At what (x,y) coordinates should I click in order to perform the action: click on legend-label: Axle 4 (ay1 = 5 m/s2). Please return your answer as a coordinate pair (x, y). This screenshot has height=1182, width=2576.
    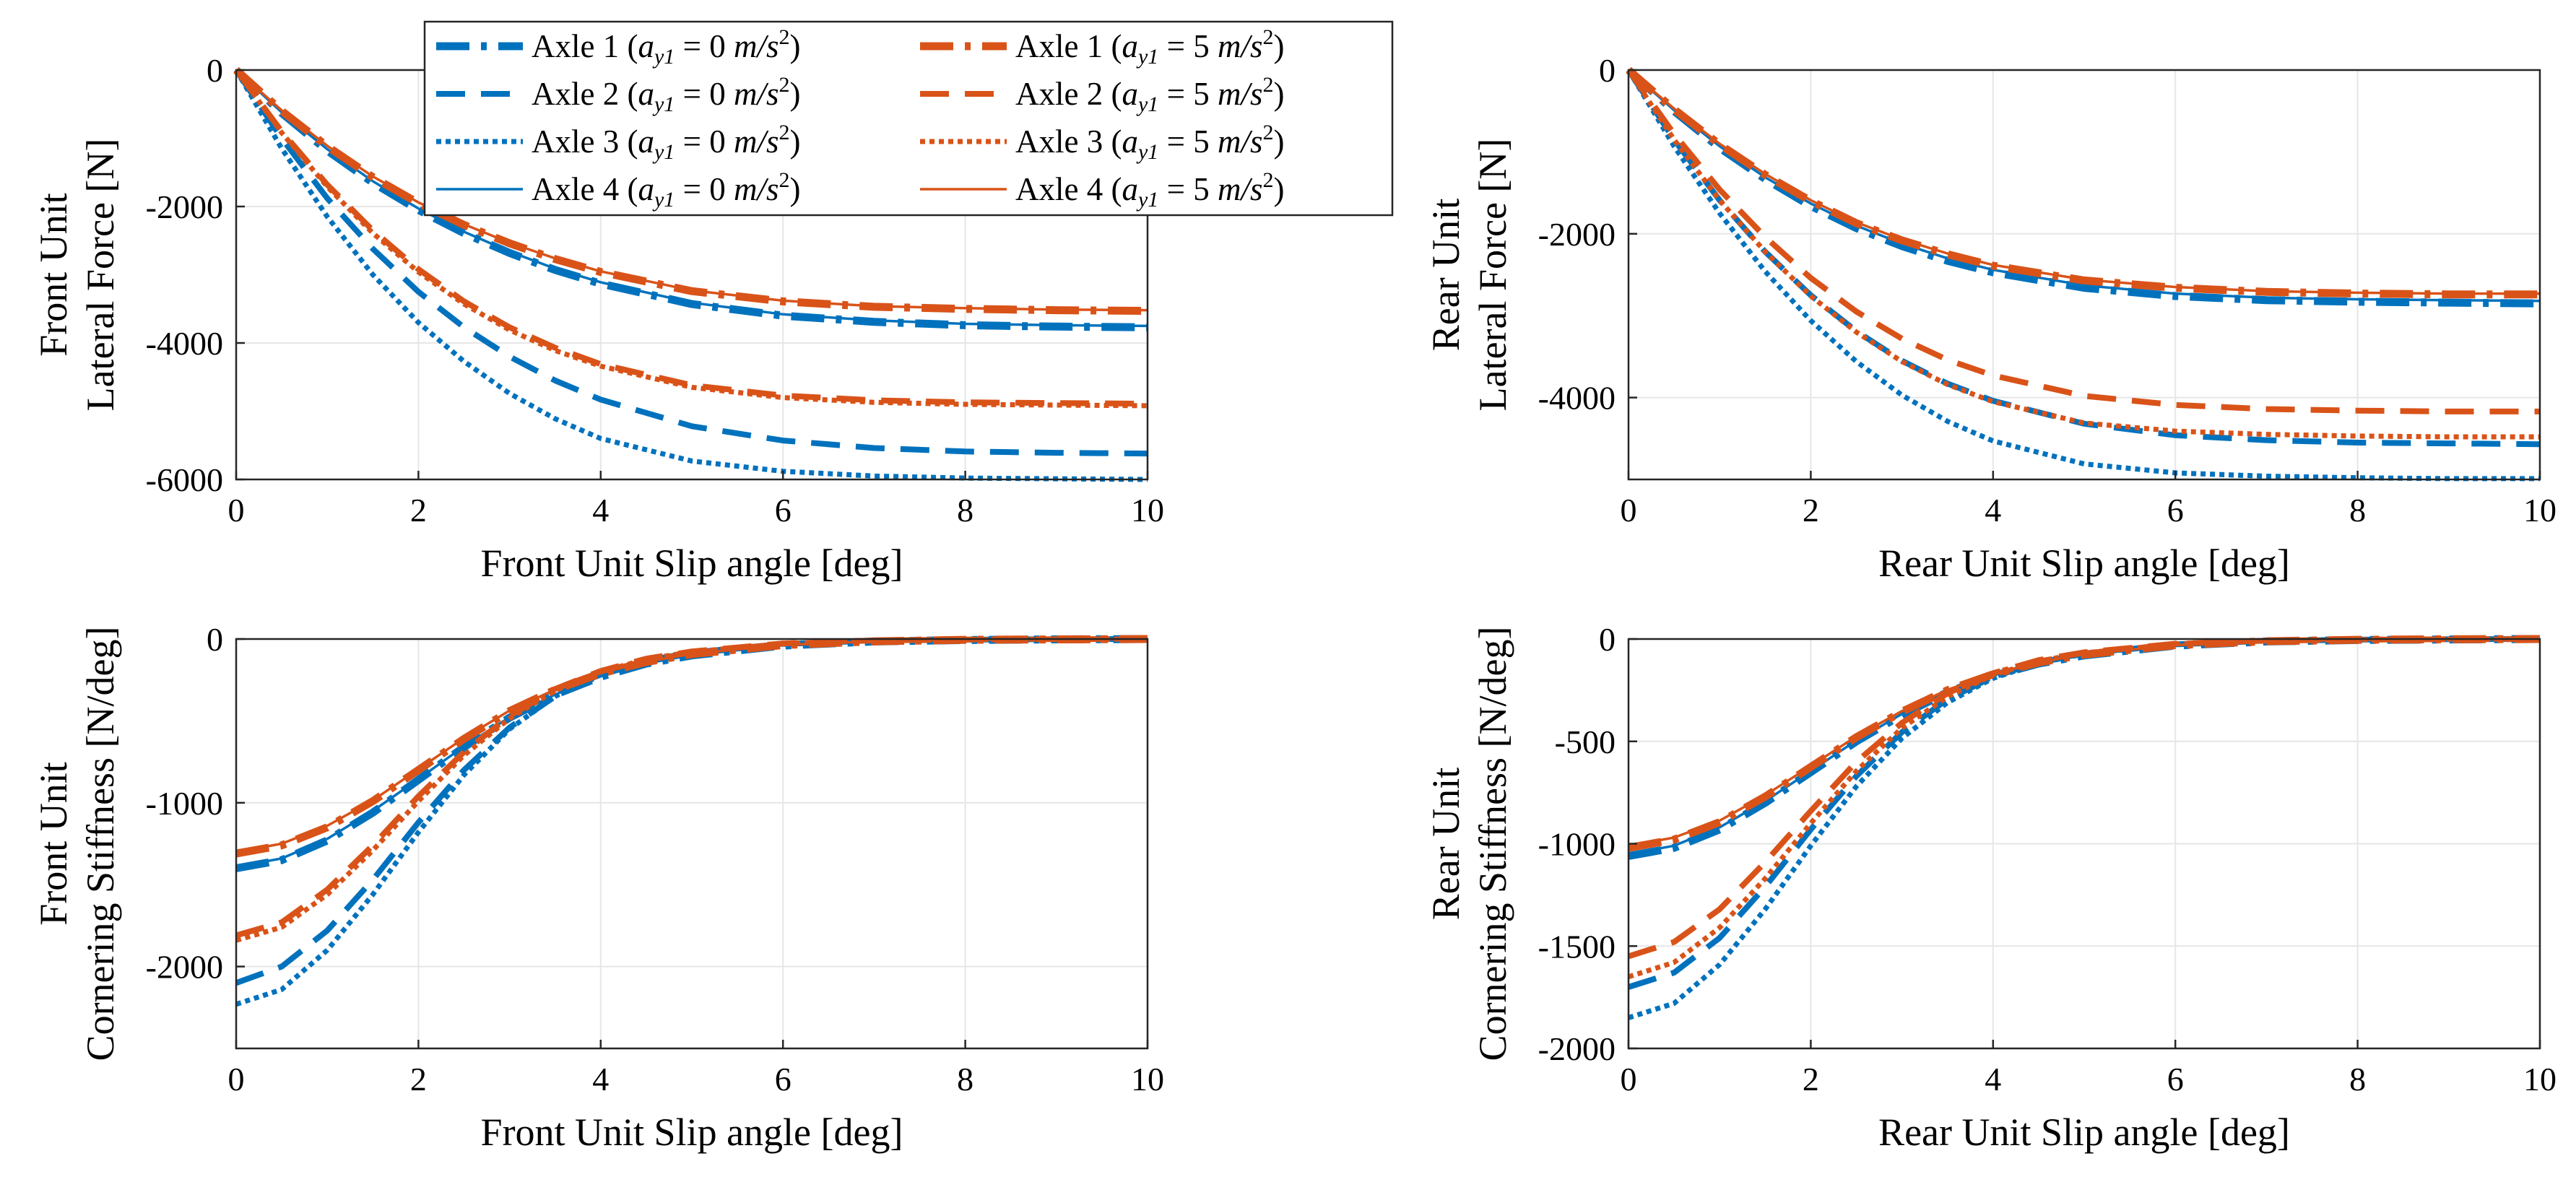
    Looking at the image, I should click on (1149, 190).